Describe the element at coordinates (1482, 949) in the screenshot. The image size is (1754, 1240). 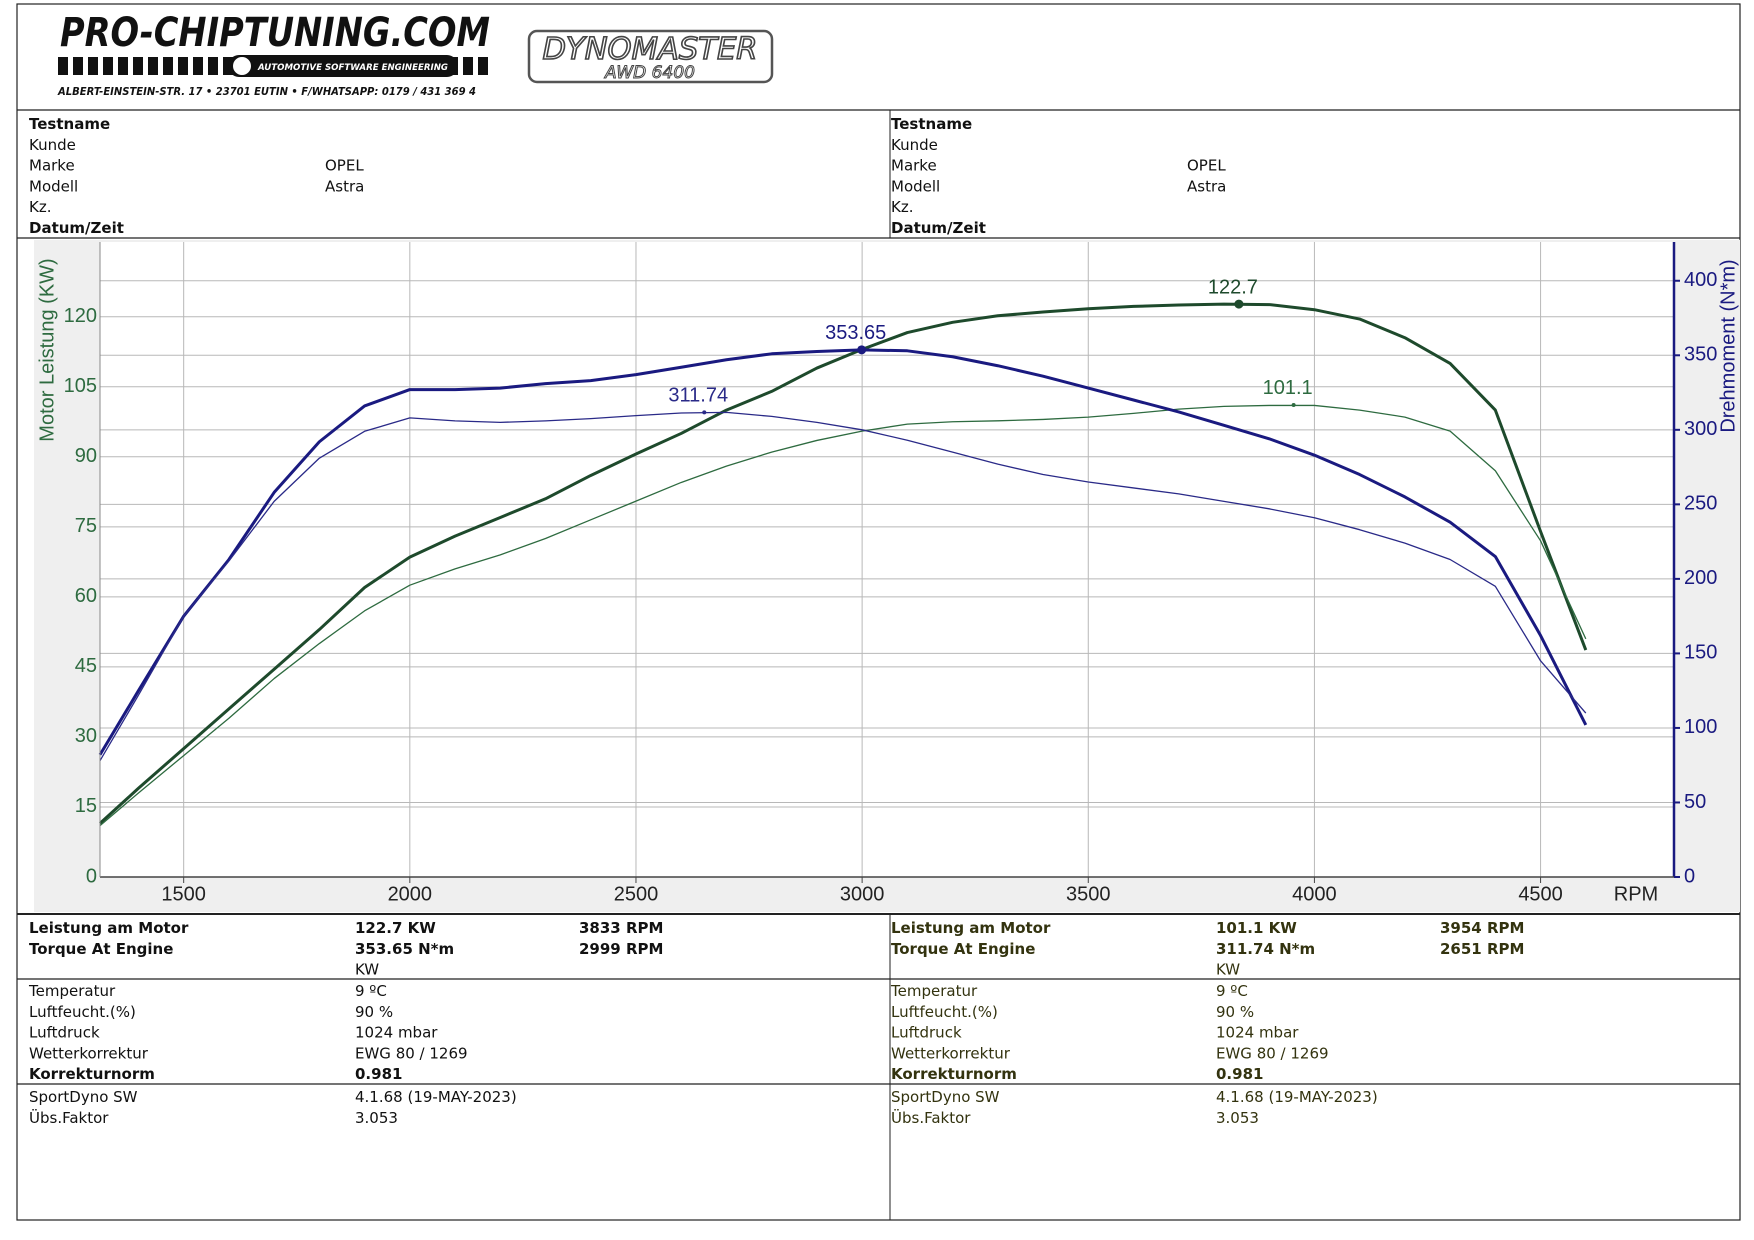
I see `result-rpm: 2651 RPM` at that location.